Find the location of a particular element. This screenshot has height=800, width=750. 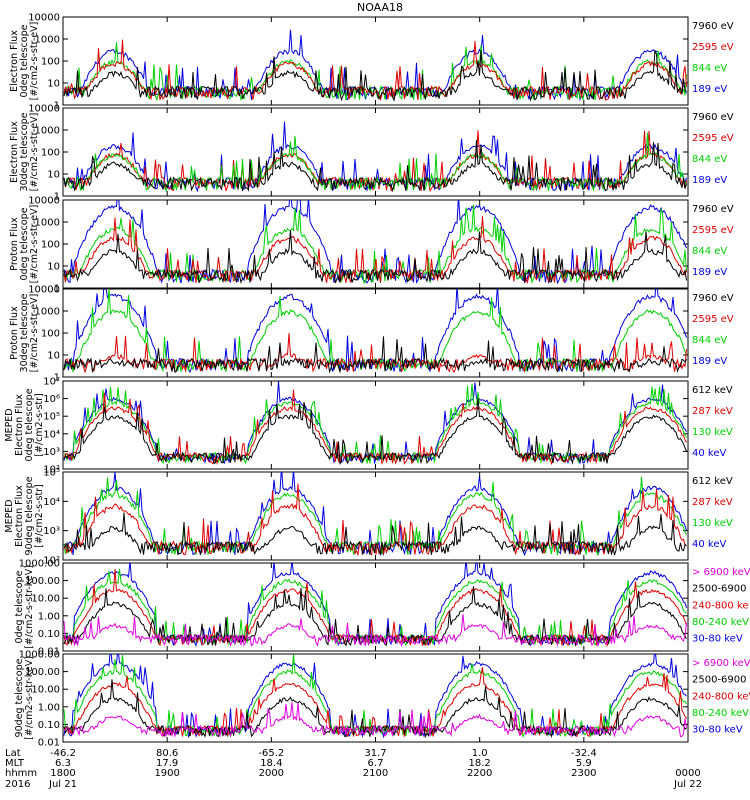

legend-entry: 2595 eV is located at coordinates (713, 319).